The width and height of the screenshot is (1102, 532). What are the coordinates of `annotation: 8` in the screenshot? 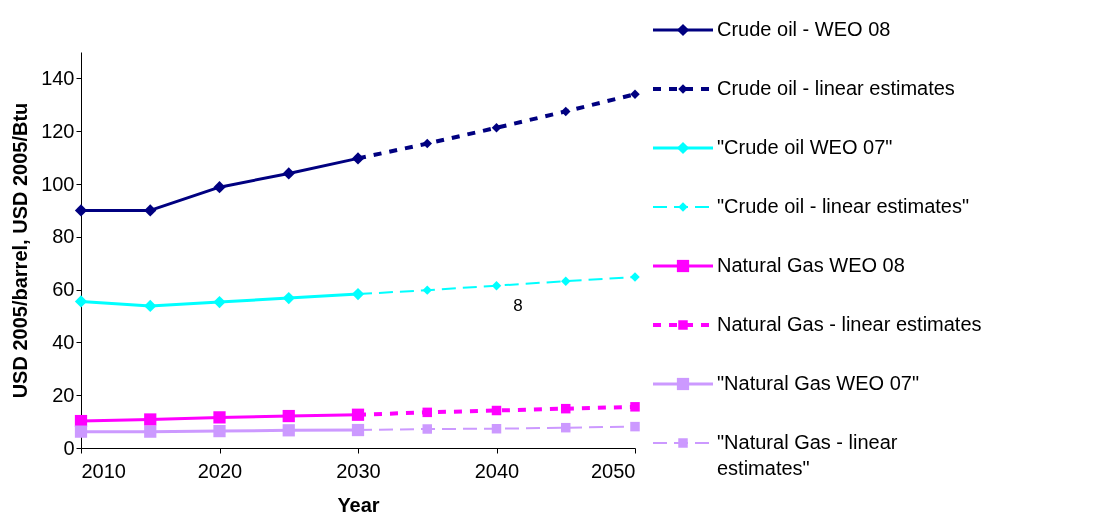 It's located at (518, 305).